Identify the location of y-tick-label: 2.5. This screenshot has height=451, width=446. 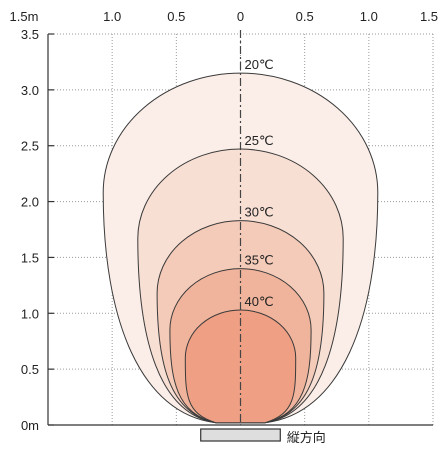
(30, 146).